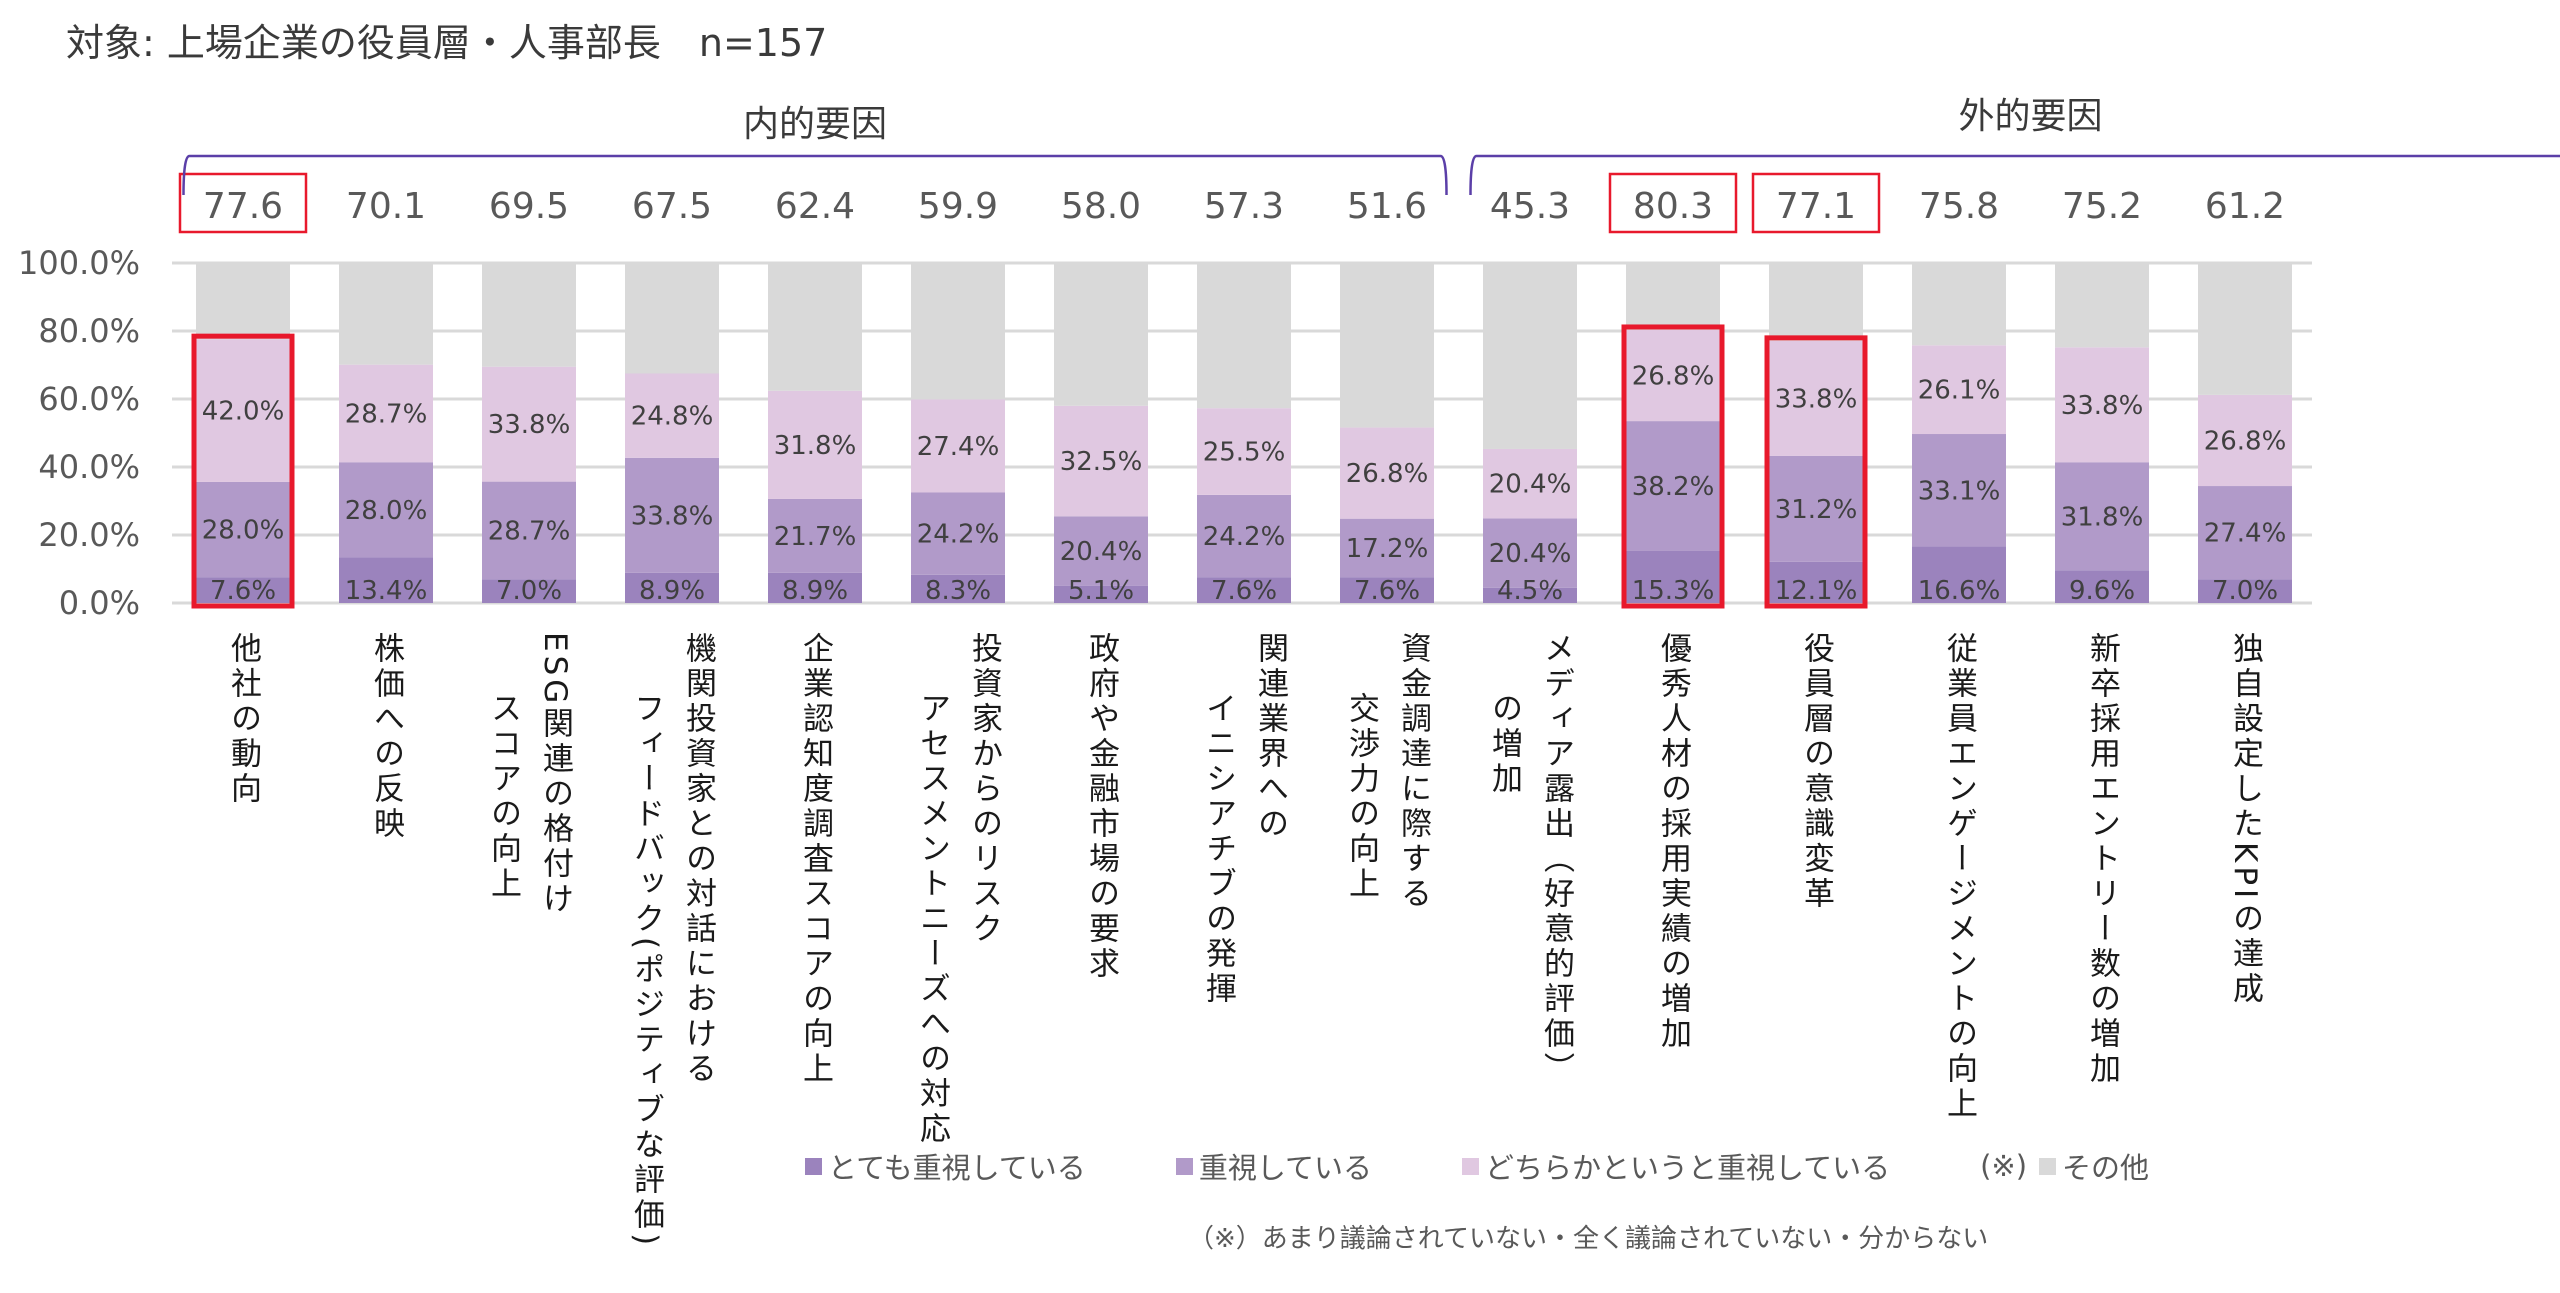 This screenshot has height=1293, width=2560. What do you see at coordinates (1675, 1166) in the screenshot?
I see `legend-item: どちらかというと重視している` at bounding box center [1675, 1166].